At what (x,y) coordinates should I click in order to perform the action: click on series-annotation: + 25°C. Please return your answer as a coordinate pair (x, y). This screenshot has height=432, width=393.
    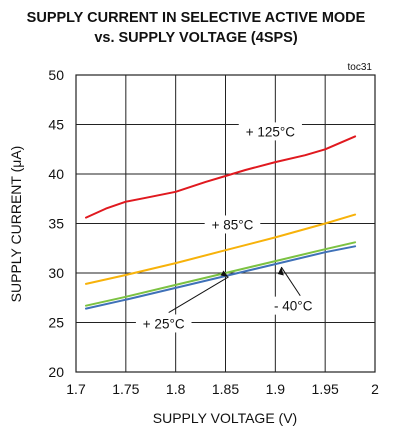
    Looking at the image, I should click on (164, 323).